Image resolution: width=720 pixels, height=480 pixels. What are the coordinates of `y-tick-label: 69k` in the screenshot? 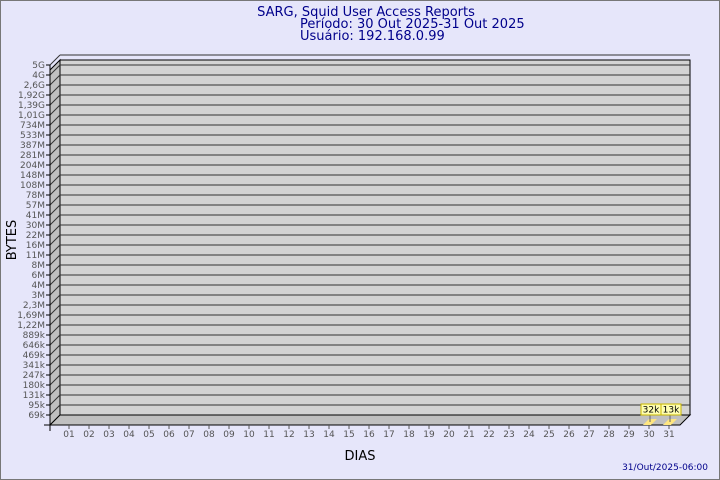 It's located at (36, 416).